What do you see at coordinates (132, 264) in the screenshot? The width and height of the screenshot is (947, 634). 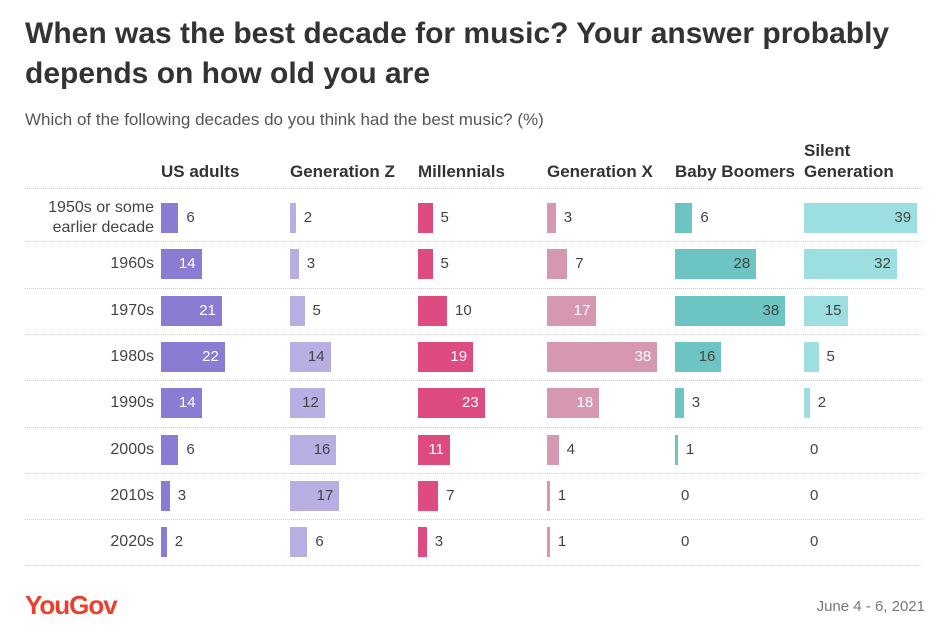 I see `row-label: 1960s` at bounding box center [132, 264].